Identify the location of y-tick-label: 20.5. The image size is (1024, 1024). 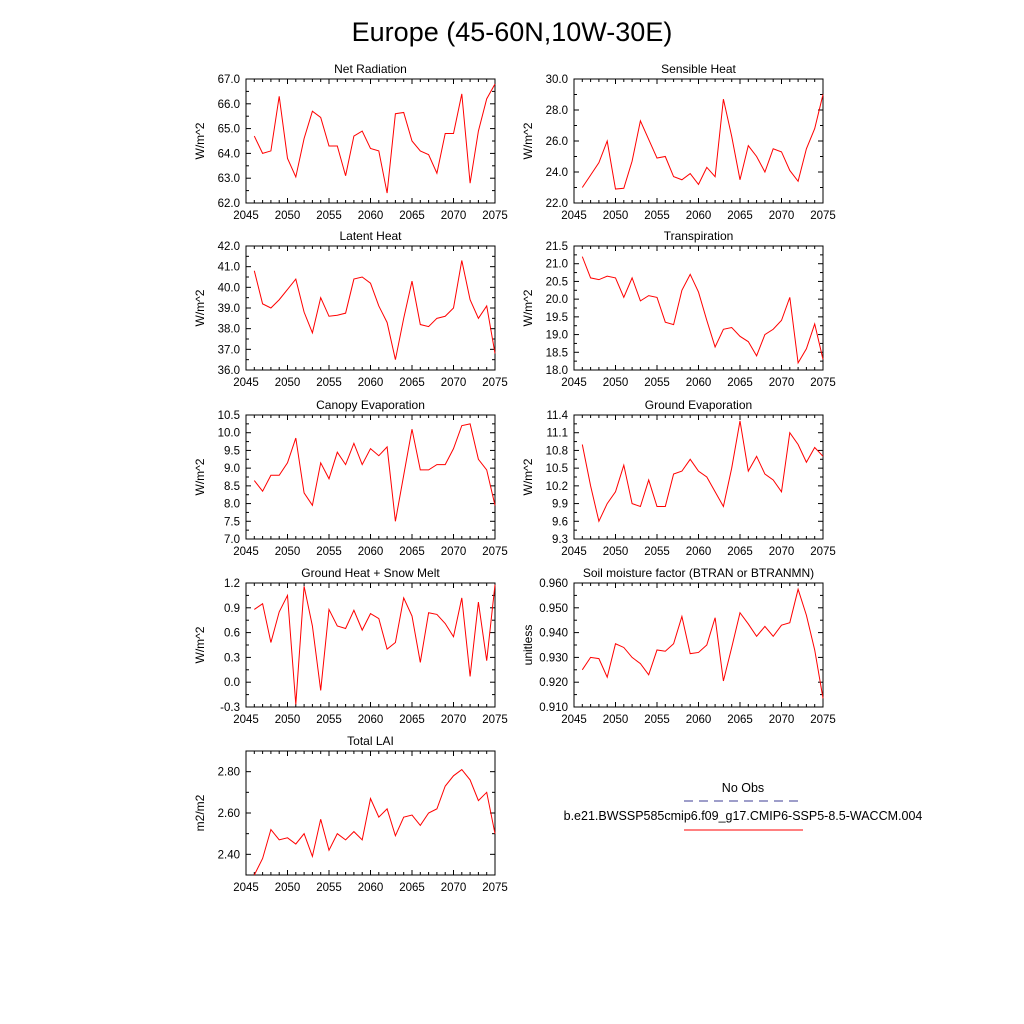
(557, 282).